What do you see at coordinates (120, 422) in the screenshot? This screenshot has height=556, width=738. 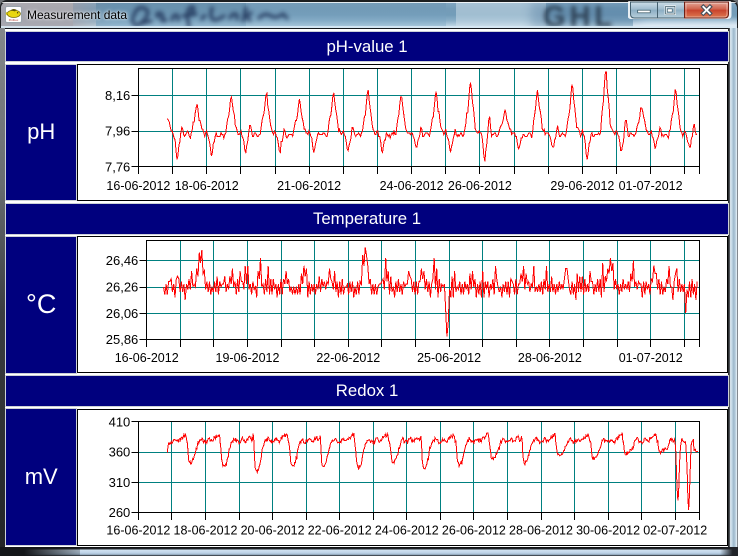 I see `svg-text: 410` at bounding box center [120, 422].